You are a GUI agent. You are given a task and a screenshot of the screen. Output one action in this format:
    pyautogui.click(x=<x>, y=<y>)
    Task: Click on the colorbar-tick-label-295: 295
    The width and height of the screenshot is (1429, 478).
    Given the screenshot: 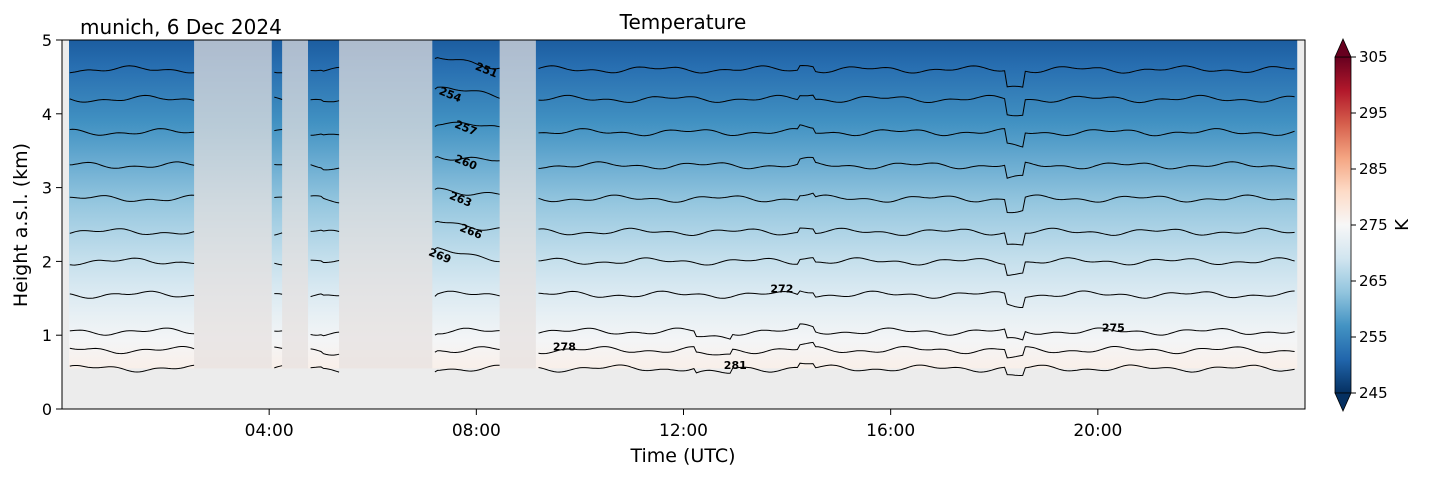 What is the action you would take?
    pyautogui.click(x=1373, y=113)
    